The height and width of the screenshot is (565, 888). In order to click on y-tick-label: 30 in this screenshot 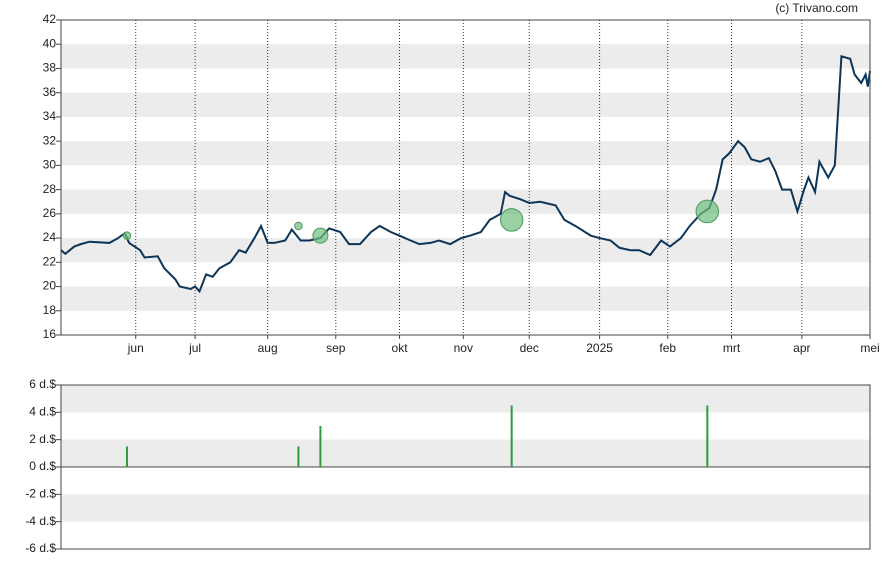, I will do `click(50, 165)`.